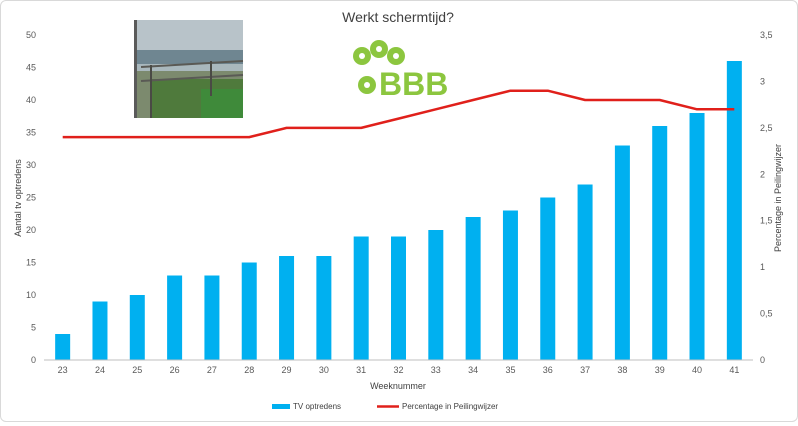 The image size is (798, 426). Describe the element at coordinates (189, 69) in the screenshot. I see `beach-fence-photo` at that location.